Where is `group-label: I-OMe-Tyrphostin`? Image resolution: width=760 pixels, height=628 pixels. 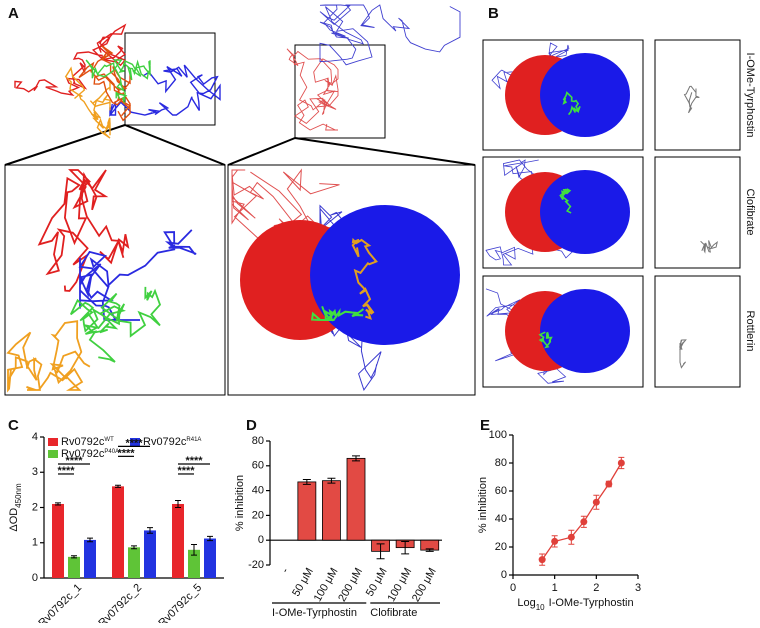 group-label: I-OMe-Tyrphostin is located at coordinates (314, 613).